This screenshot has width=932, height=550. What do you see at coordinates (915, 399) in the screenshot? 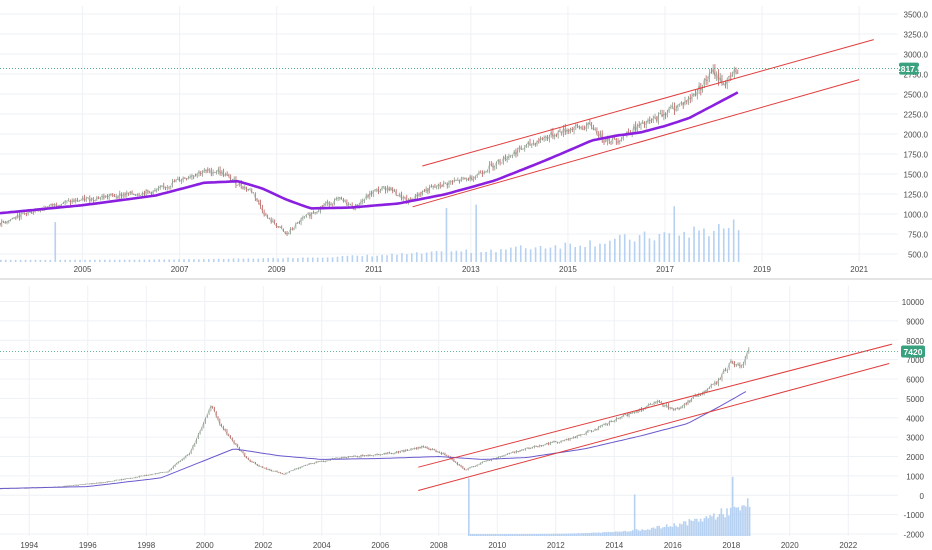
I see `y-tick-label: 5000` at bounding box center [915, 399].